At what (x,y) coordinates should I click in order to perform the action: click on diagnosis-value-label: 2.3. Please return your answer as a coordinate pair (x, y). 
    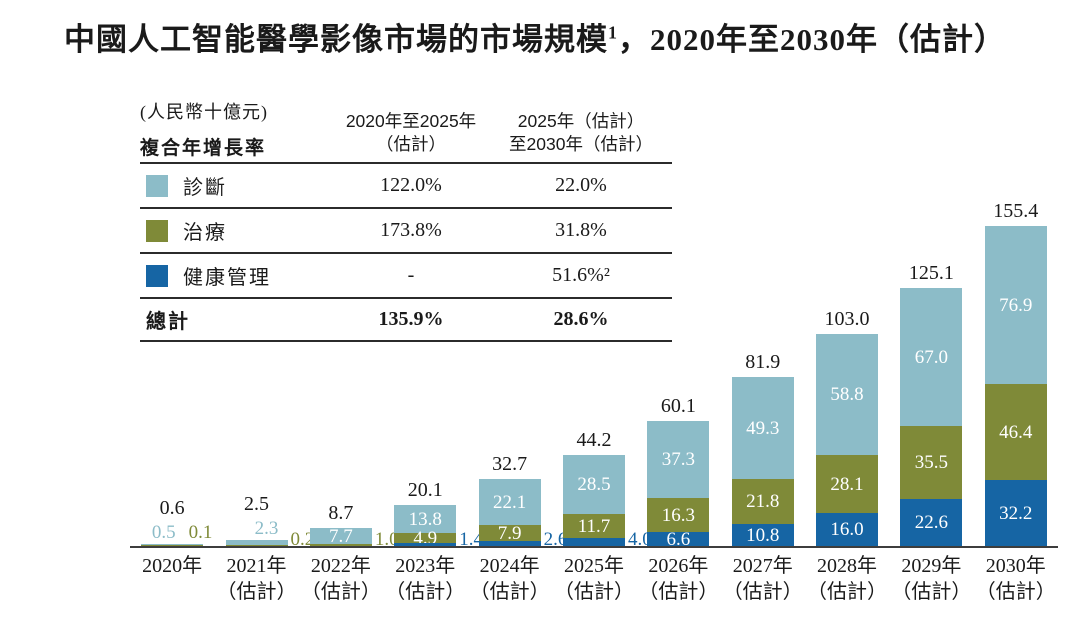
    Looking at the image, I should click on (266, 528).